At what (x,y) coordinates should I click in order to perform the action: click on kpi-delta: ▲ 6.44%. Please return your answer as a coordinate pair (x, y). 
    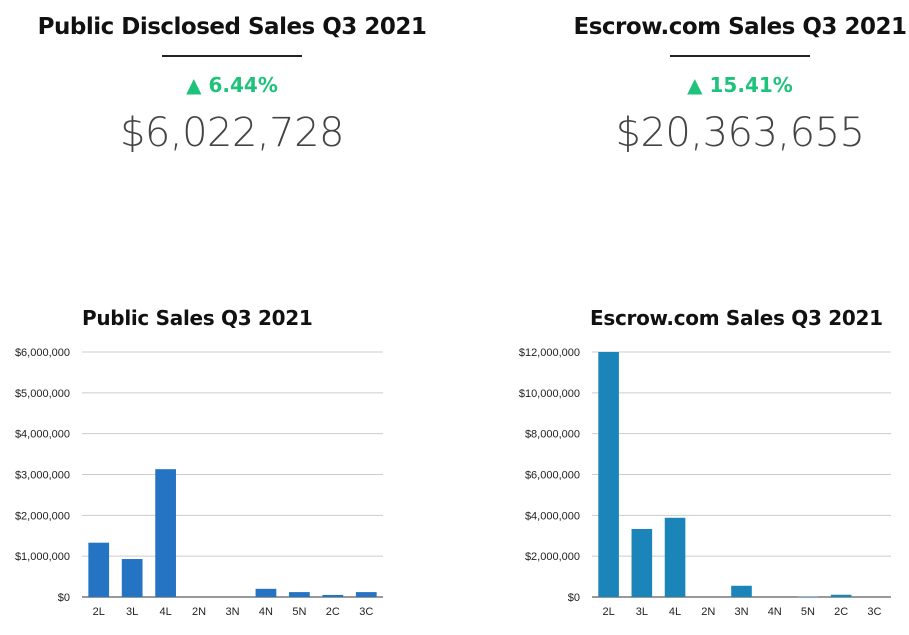
    Looking at the image, I should click on (232, 85).